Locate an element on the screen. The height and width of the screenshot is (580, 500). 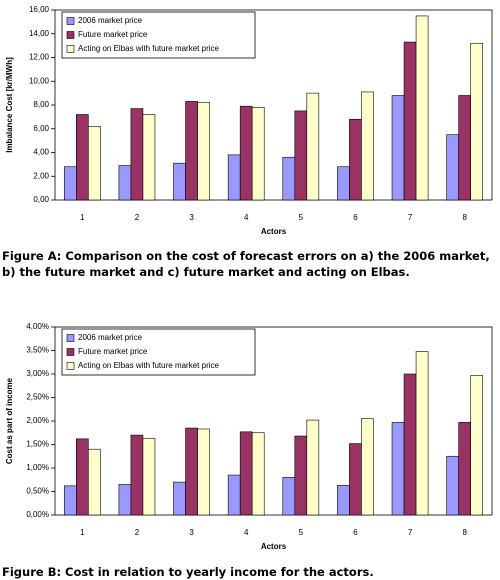
y-tick-label: 16,00 is located at coordinates (39, 9).